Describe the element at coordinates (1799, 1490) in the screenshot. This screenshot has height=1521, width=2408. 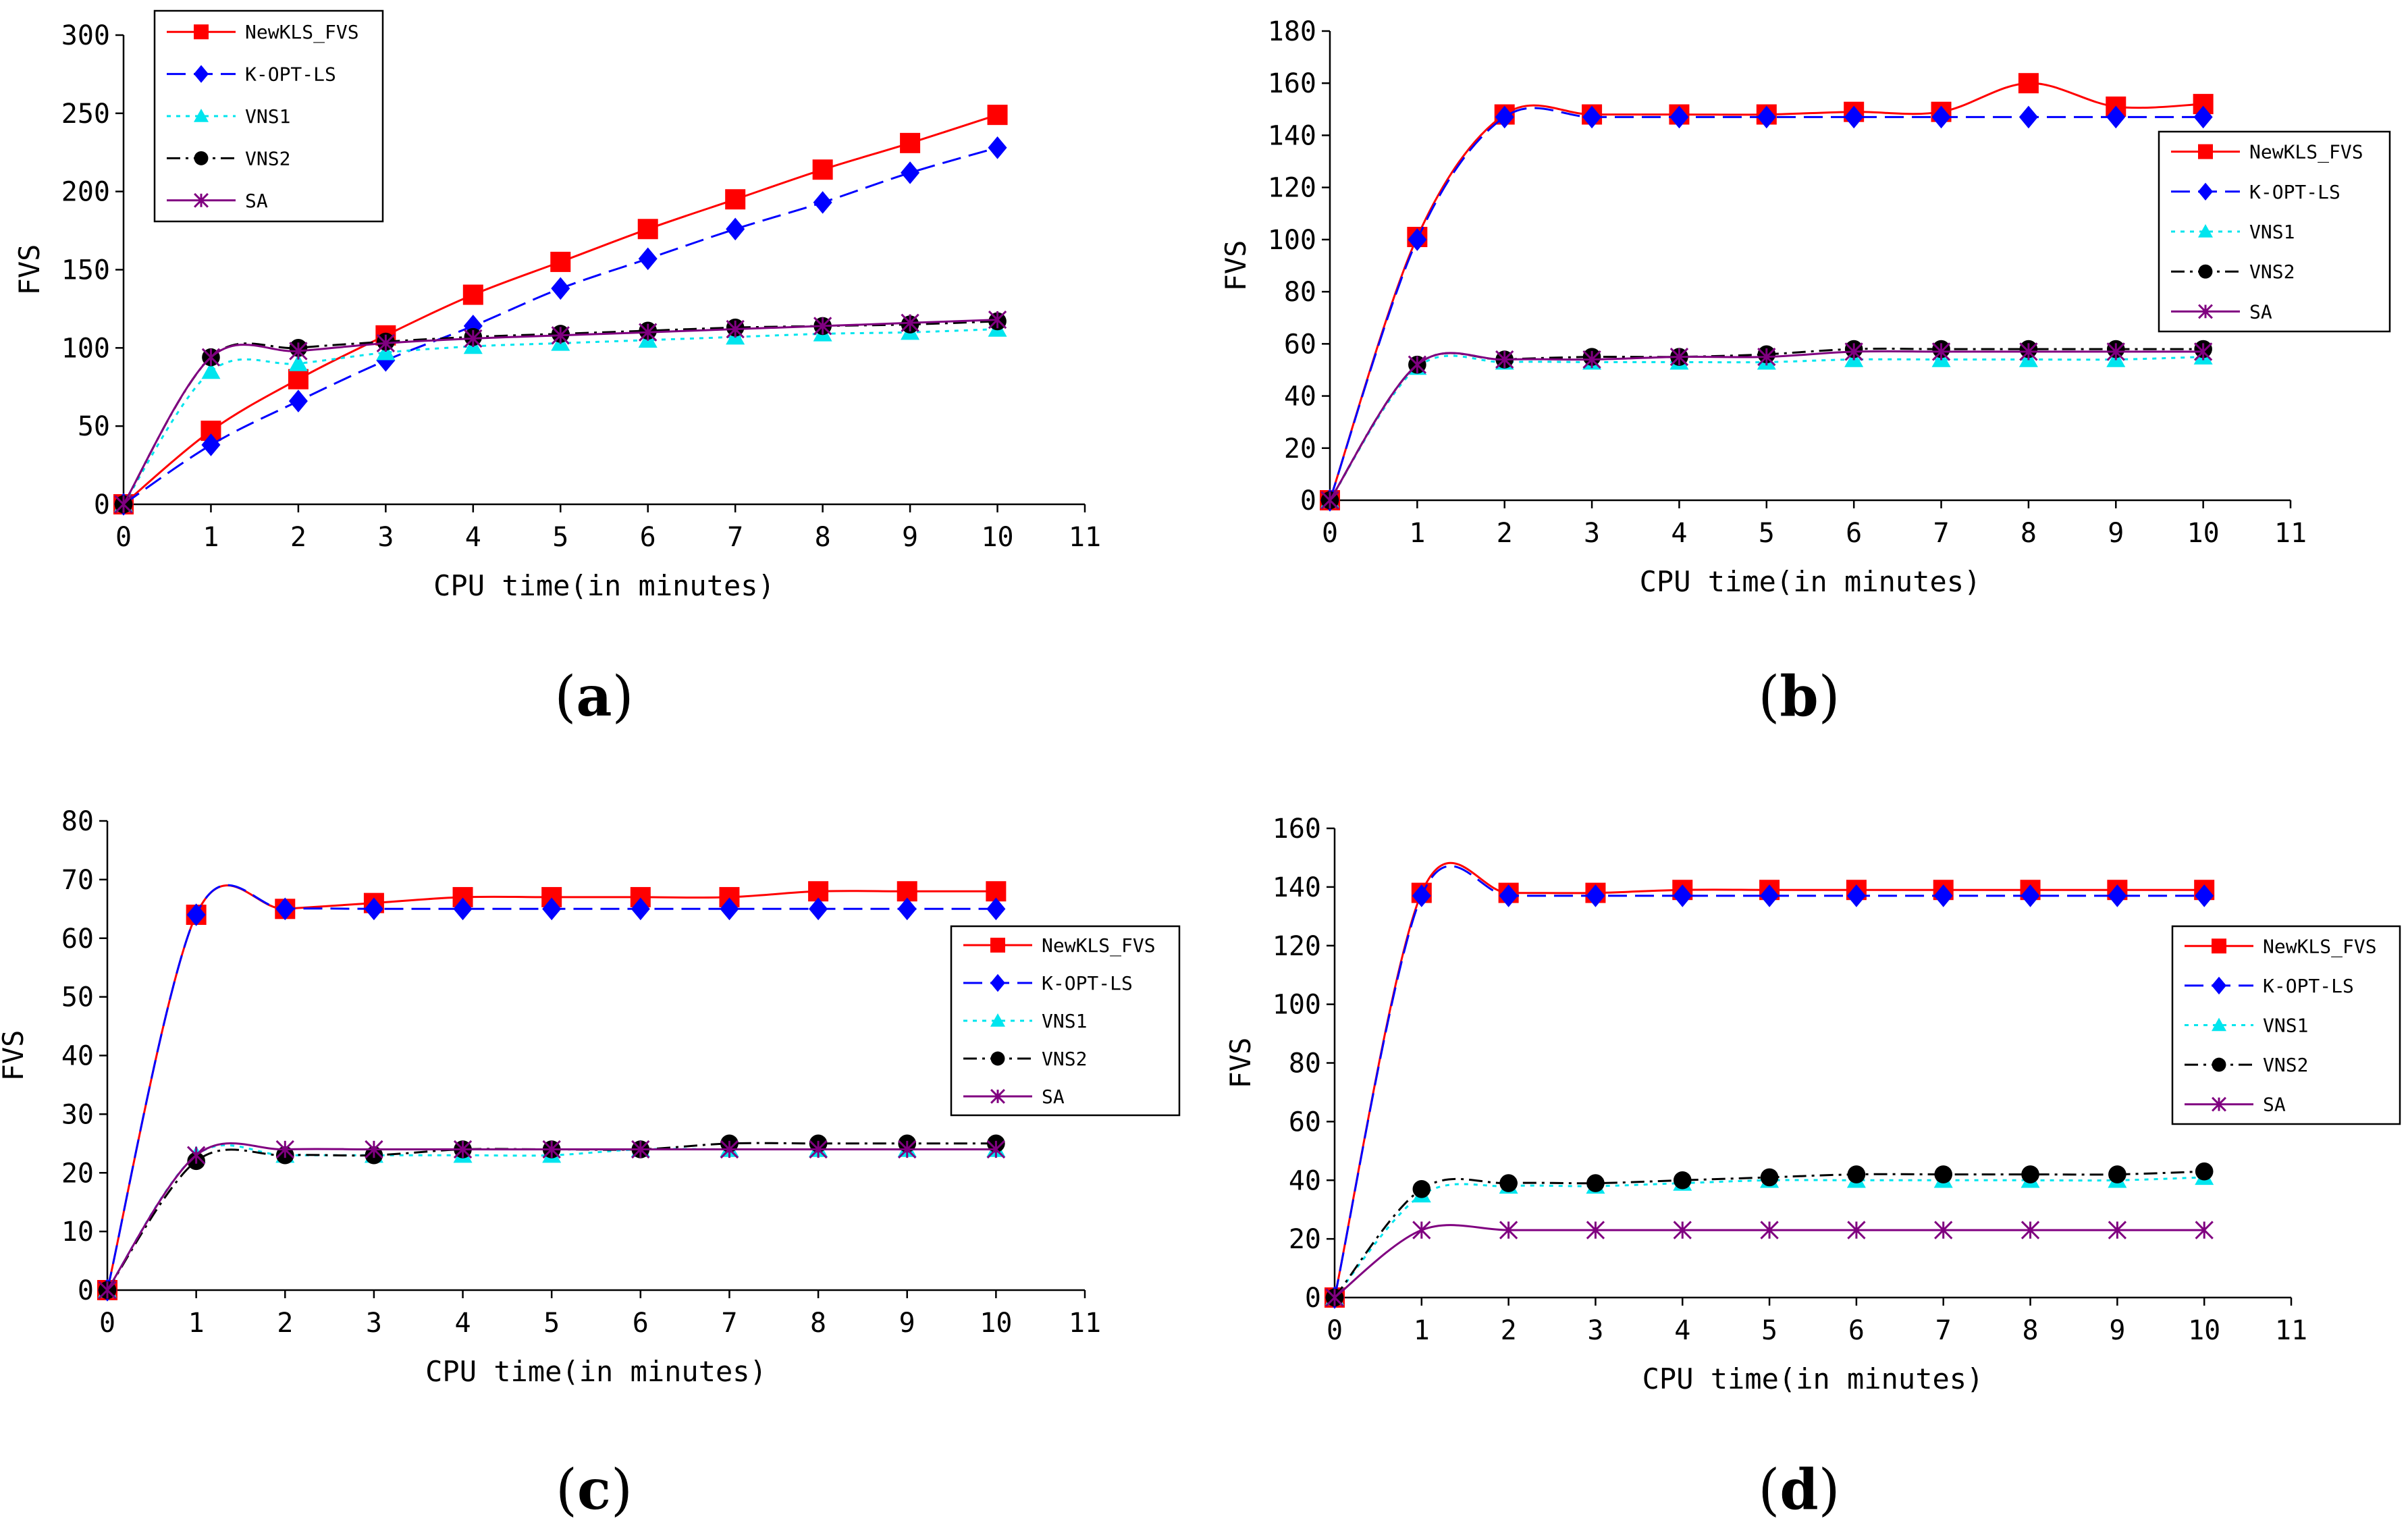
I see `panel-label: (d)` at that location.